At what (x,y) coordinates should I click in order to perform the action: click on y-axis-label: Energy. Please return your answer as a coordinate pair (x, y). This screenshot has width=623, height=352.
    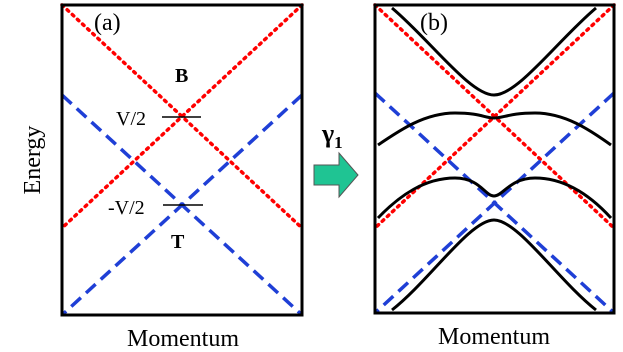
    Looking at the image, I should click on (33, 160).